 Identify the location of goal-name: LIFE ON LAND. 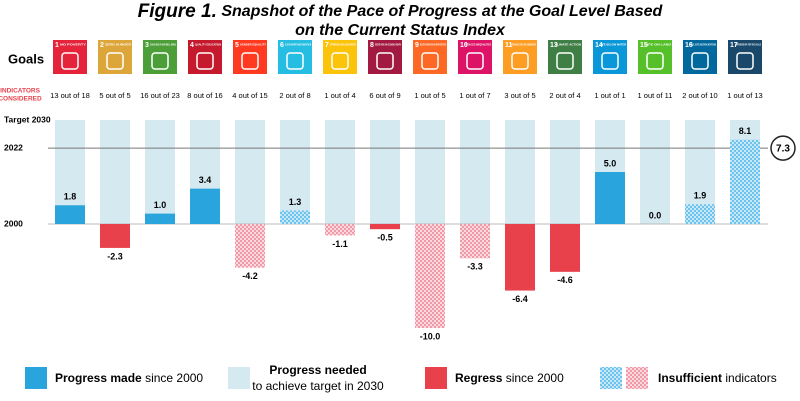
(658, 45).